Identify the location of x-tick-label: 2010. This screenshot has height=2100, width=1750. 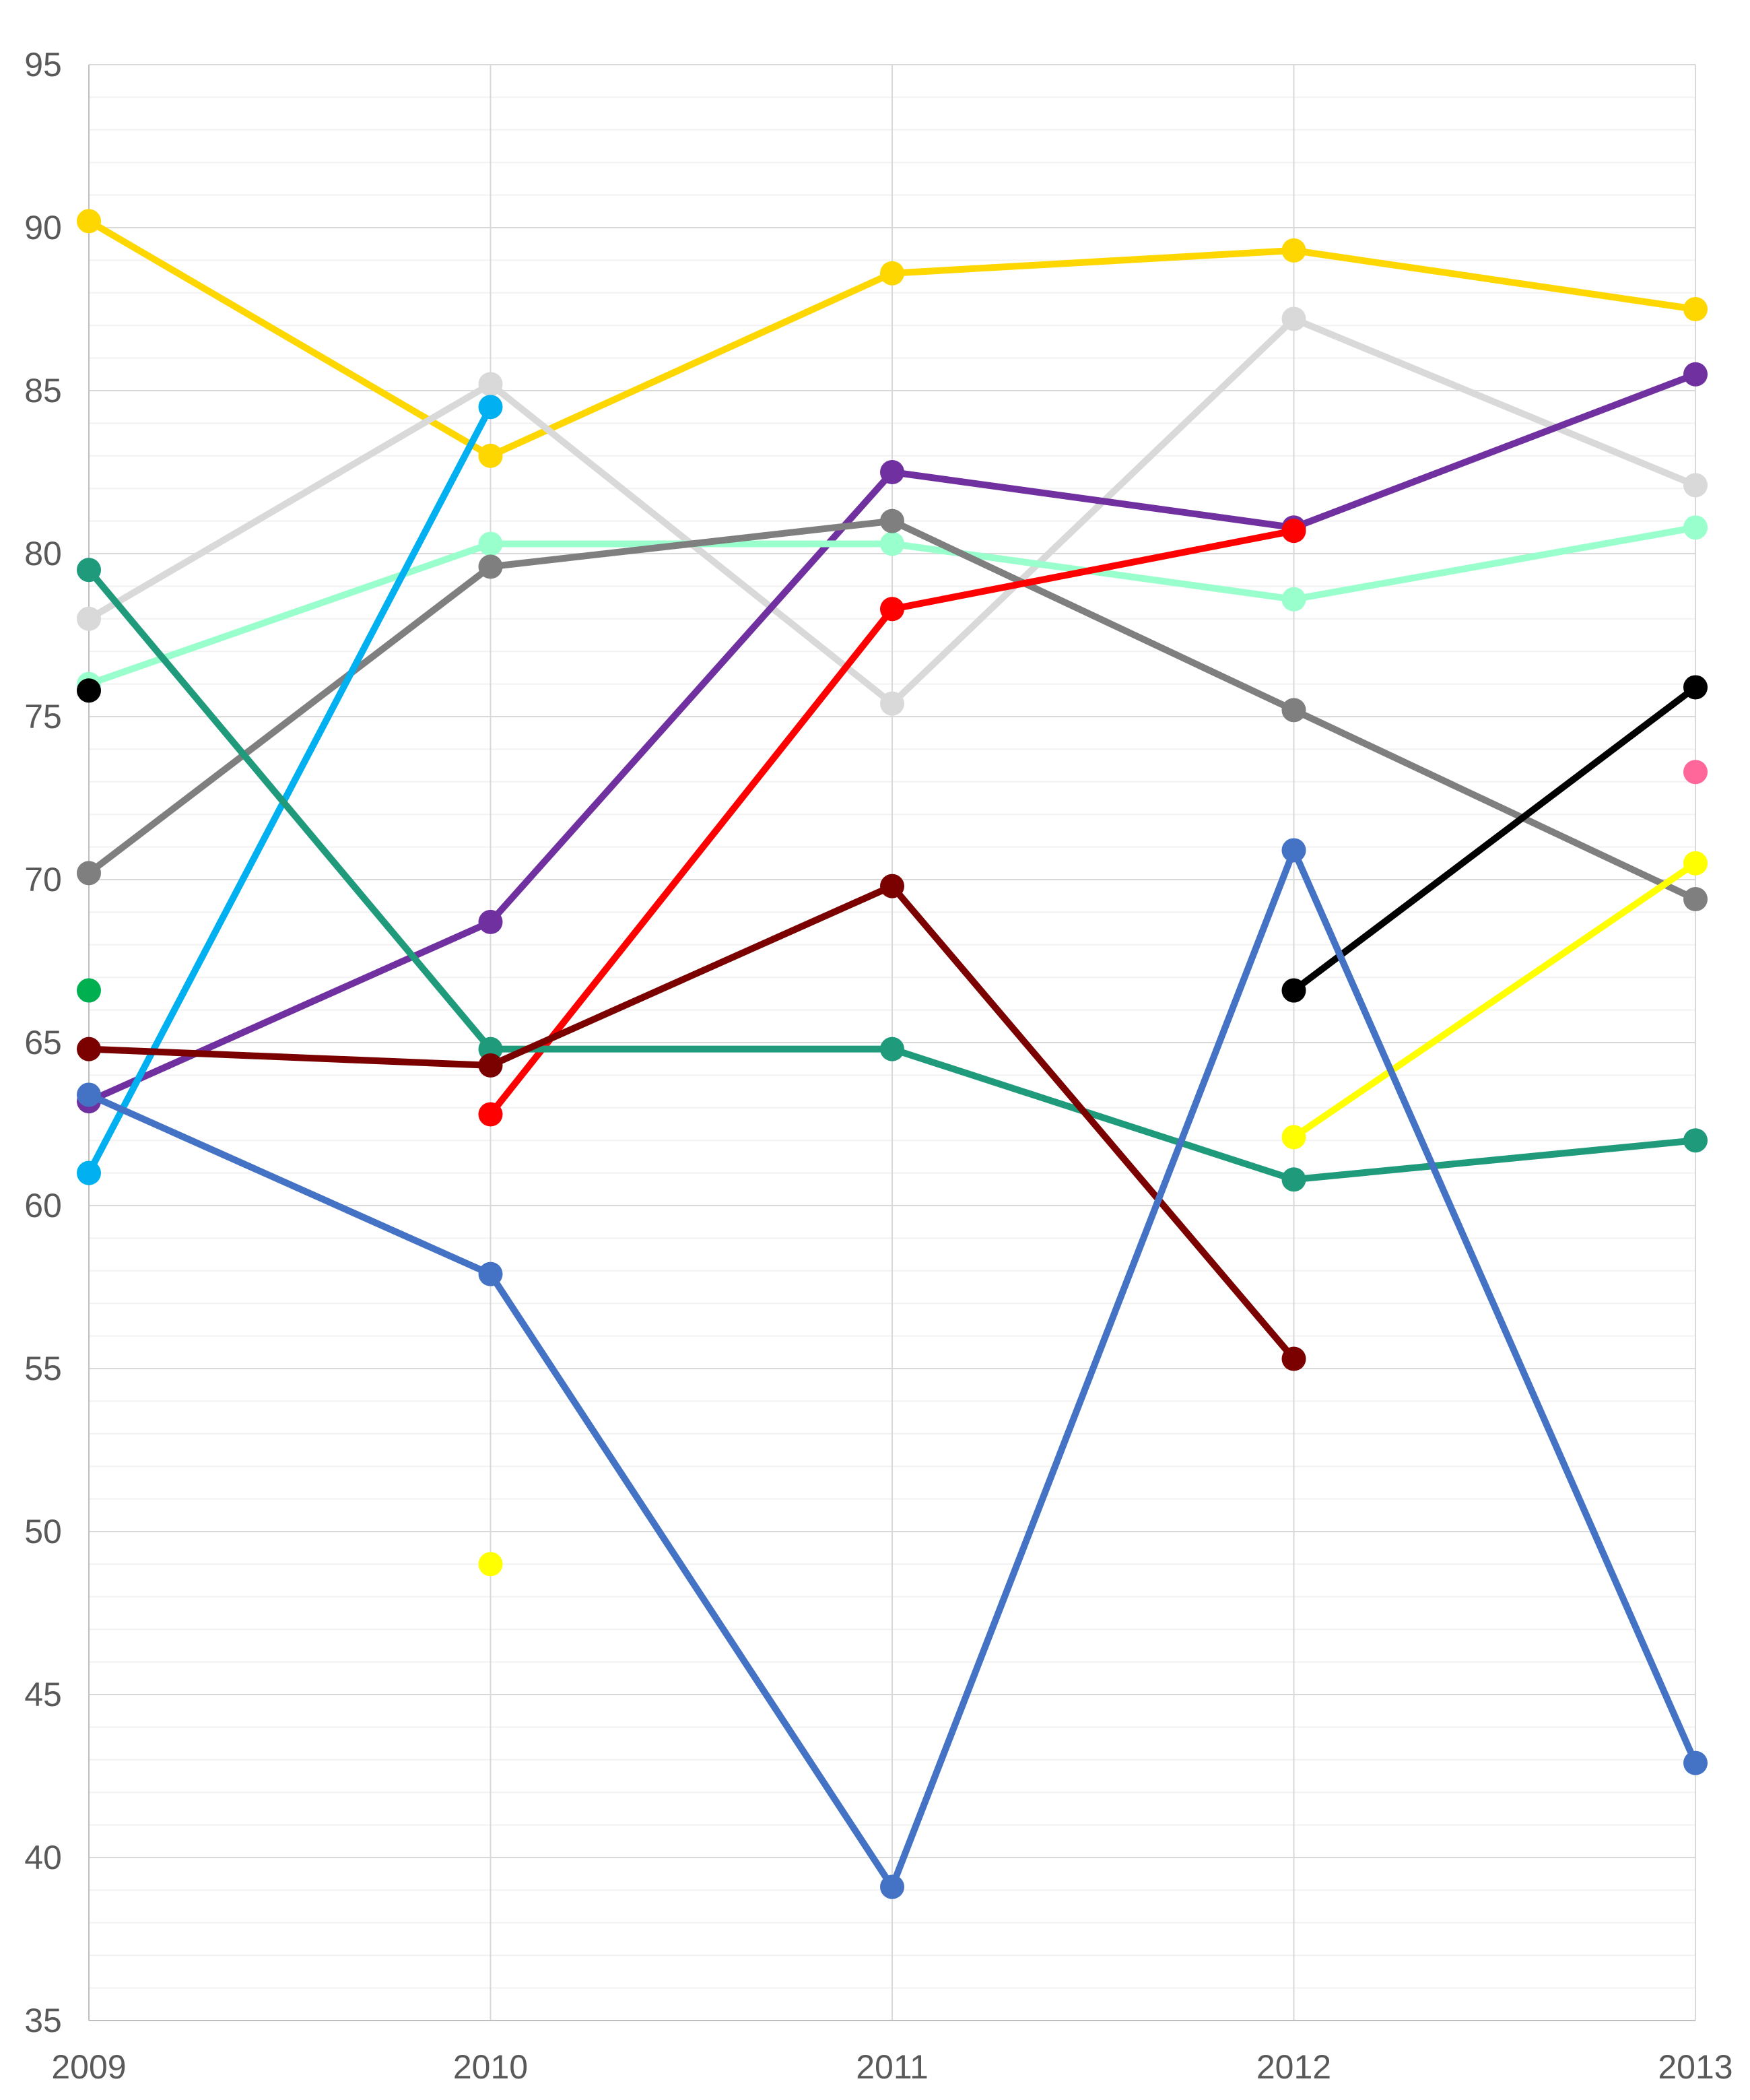
(491, 2067).